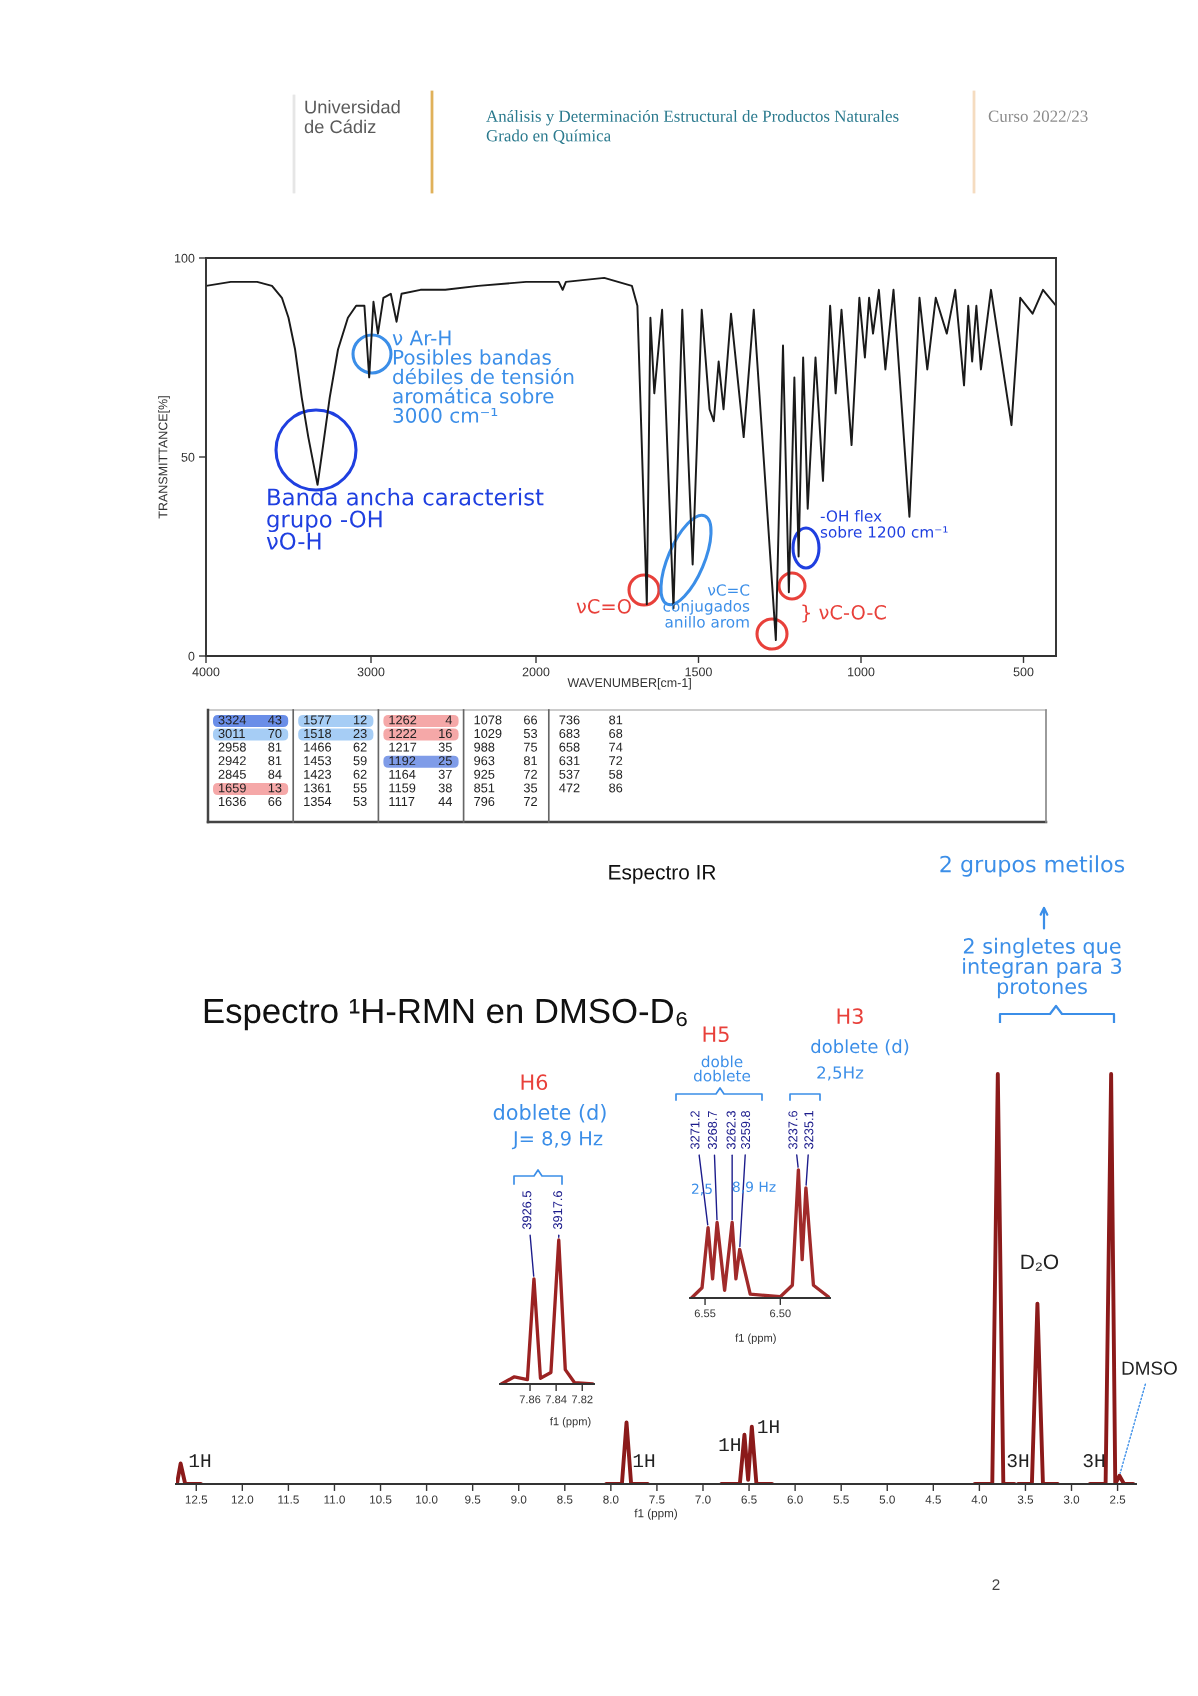  What do you see at coordinates (716, 1034) in the screenshot?
I see `text: H5` at bounding box center [716, 1034].